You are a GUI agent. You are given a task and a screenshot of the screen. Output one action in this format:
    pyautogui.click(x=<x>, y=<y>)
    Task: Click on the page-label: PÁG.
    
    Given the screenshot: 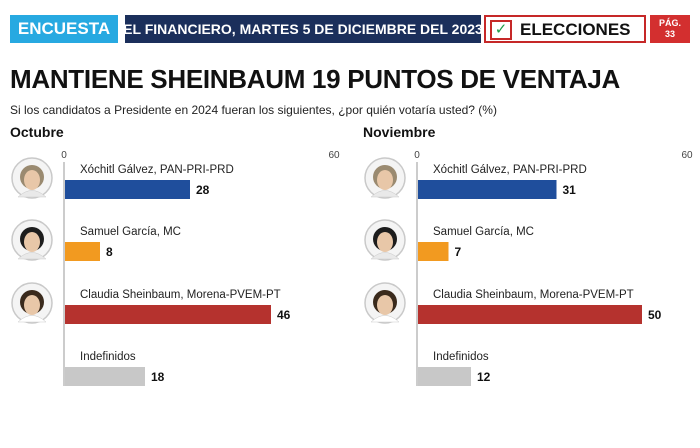 What is the action you would take?
    pyautogui.click(x=669, y=23)
    